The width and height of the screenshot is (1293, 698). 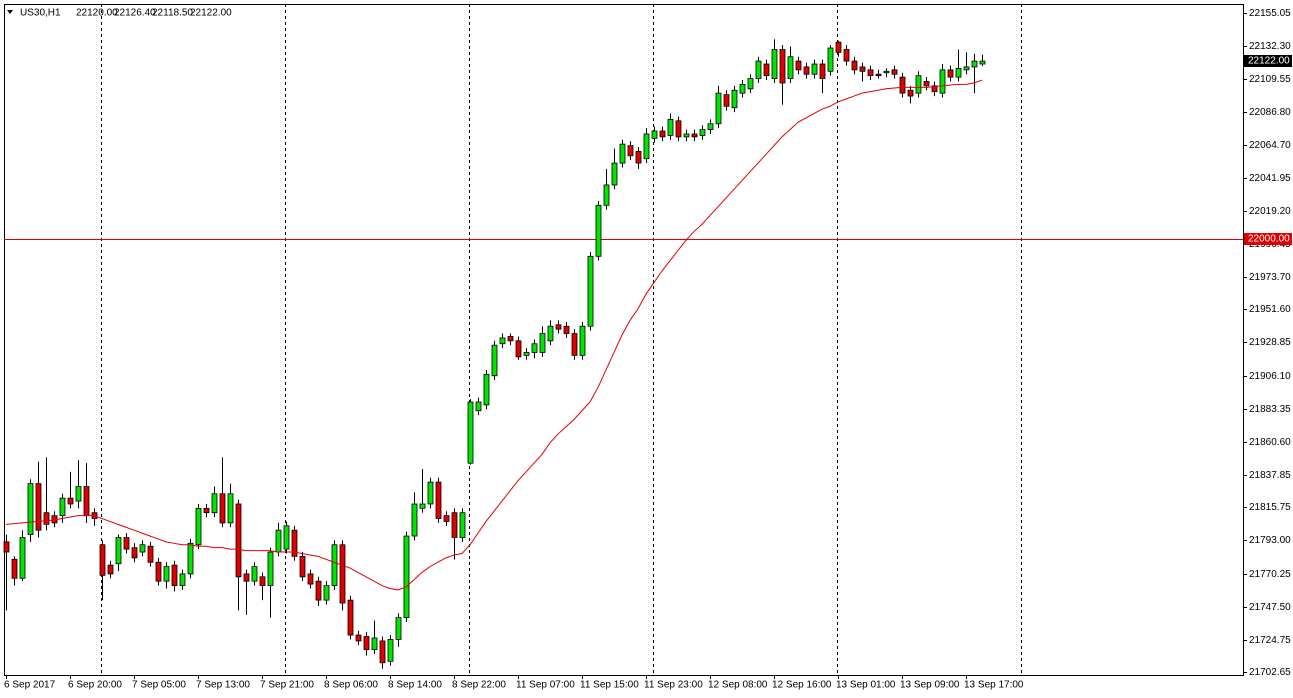 I want to click on y-tick-label: 21815.75, so click(x=1270, y=507).